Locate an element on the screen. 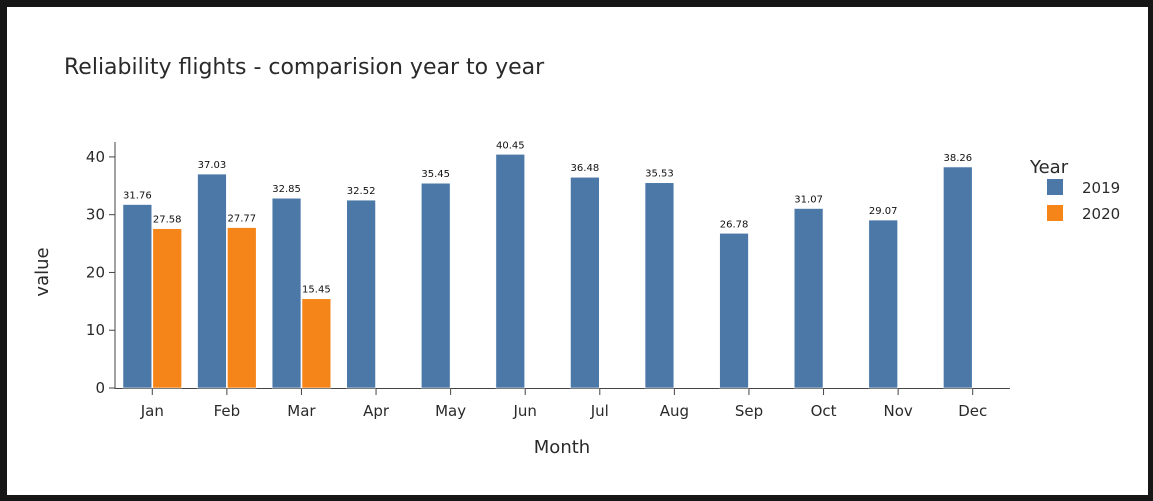 Image resolution: width=1153 pixels, height=501 pixels. y-tick-label: 20 is located at coordinates (95, 272).